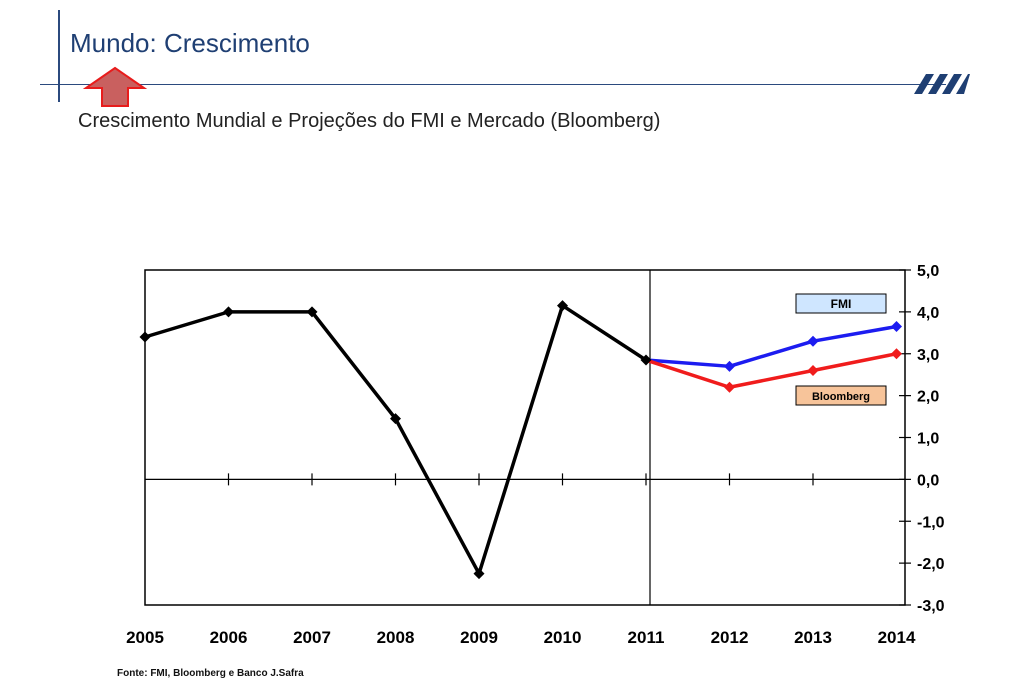 The width and height of the screenshot is (1024, 693). What do you see at coordinates (563, 637) in the screenshot?
I see `x-tick-label: 2010` at bounding box center [563, 637].